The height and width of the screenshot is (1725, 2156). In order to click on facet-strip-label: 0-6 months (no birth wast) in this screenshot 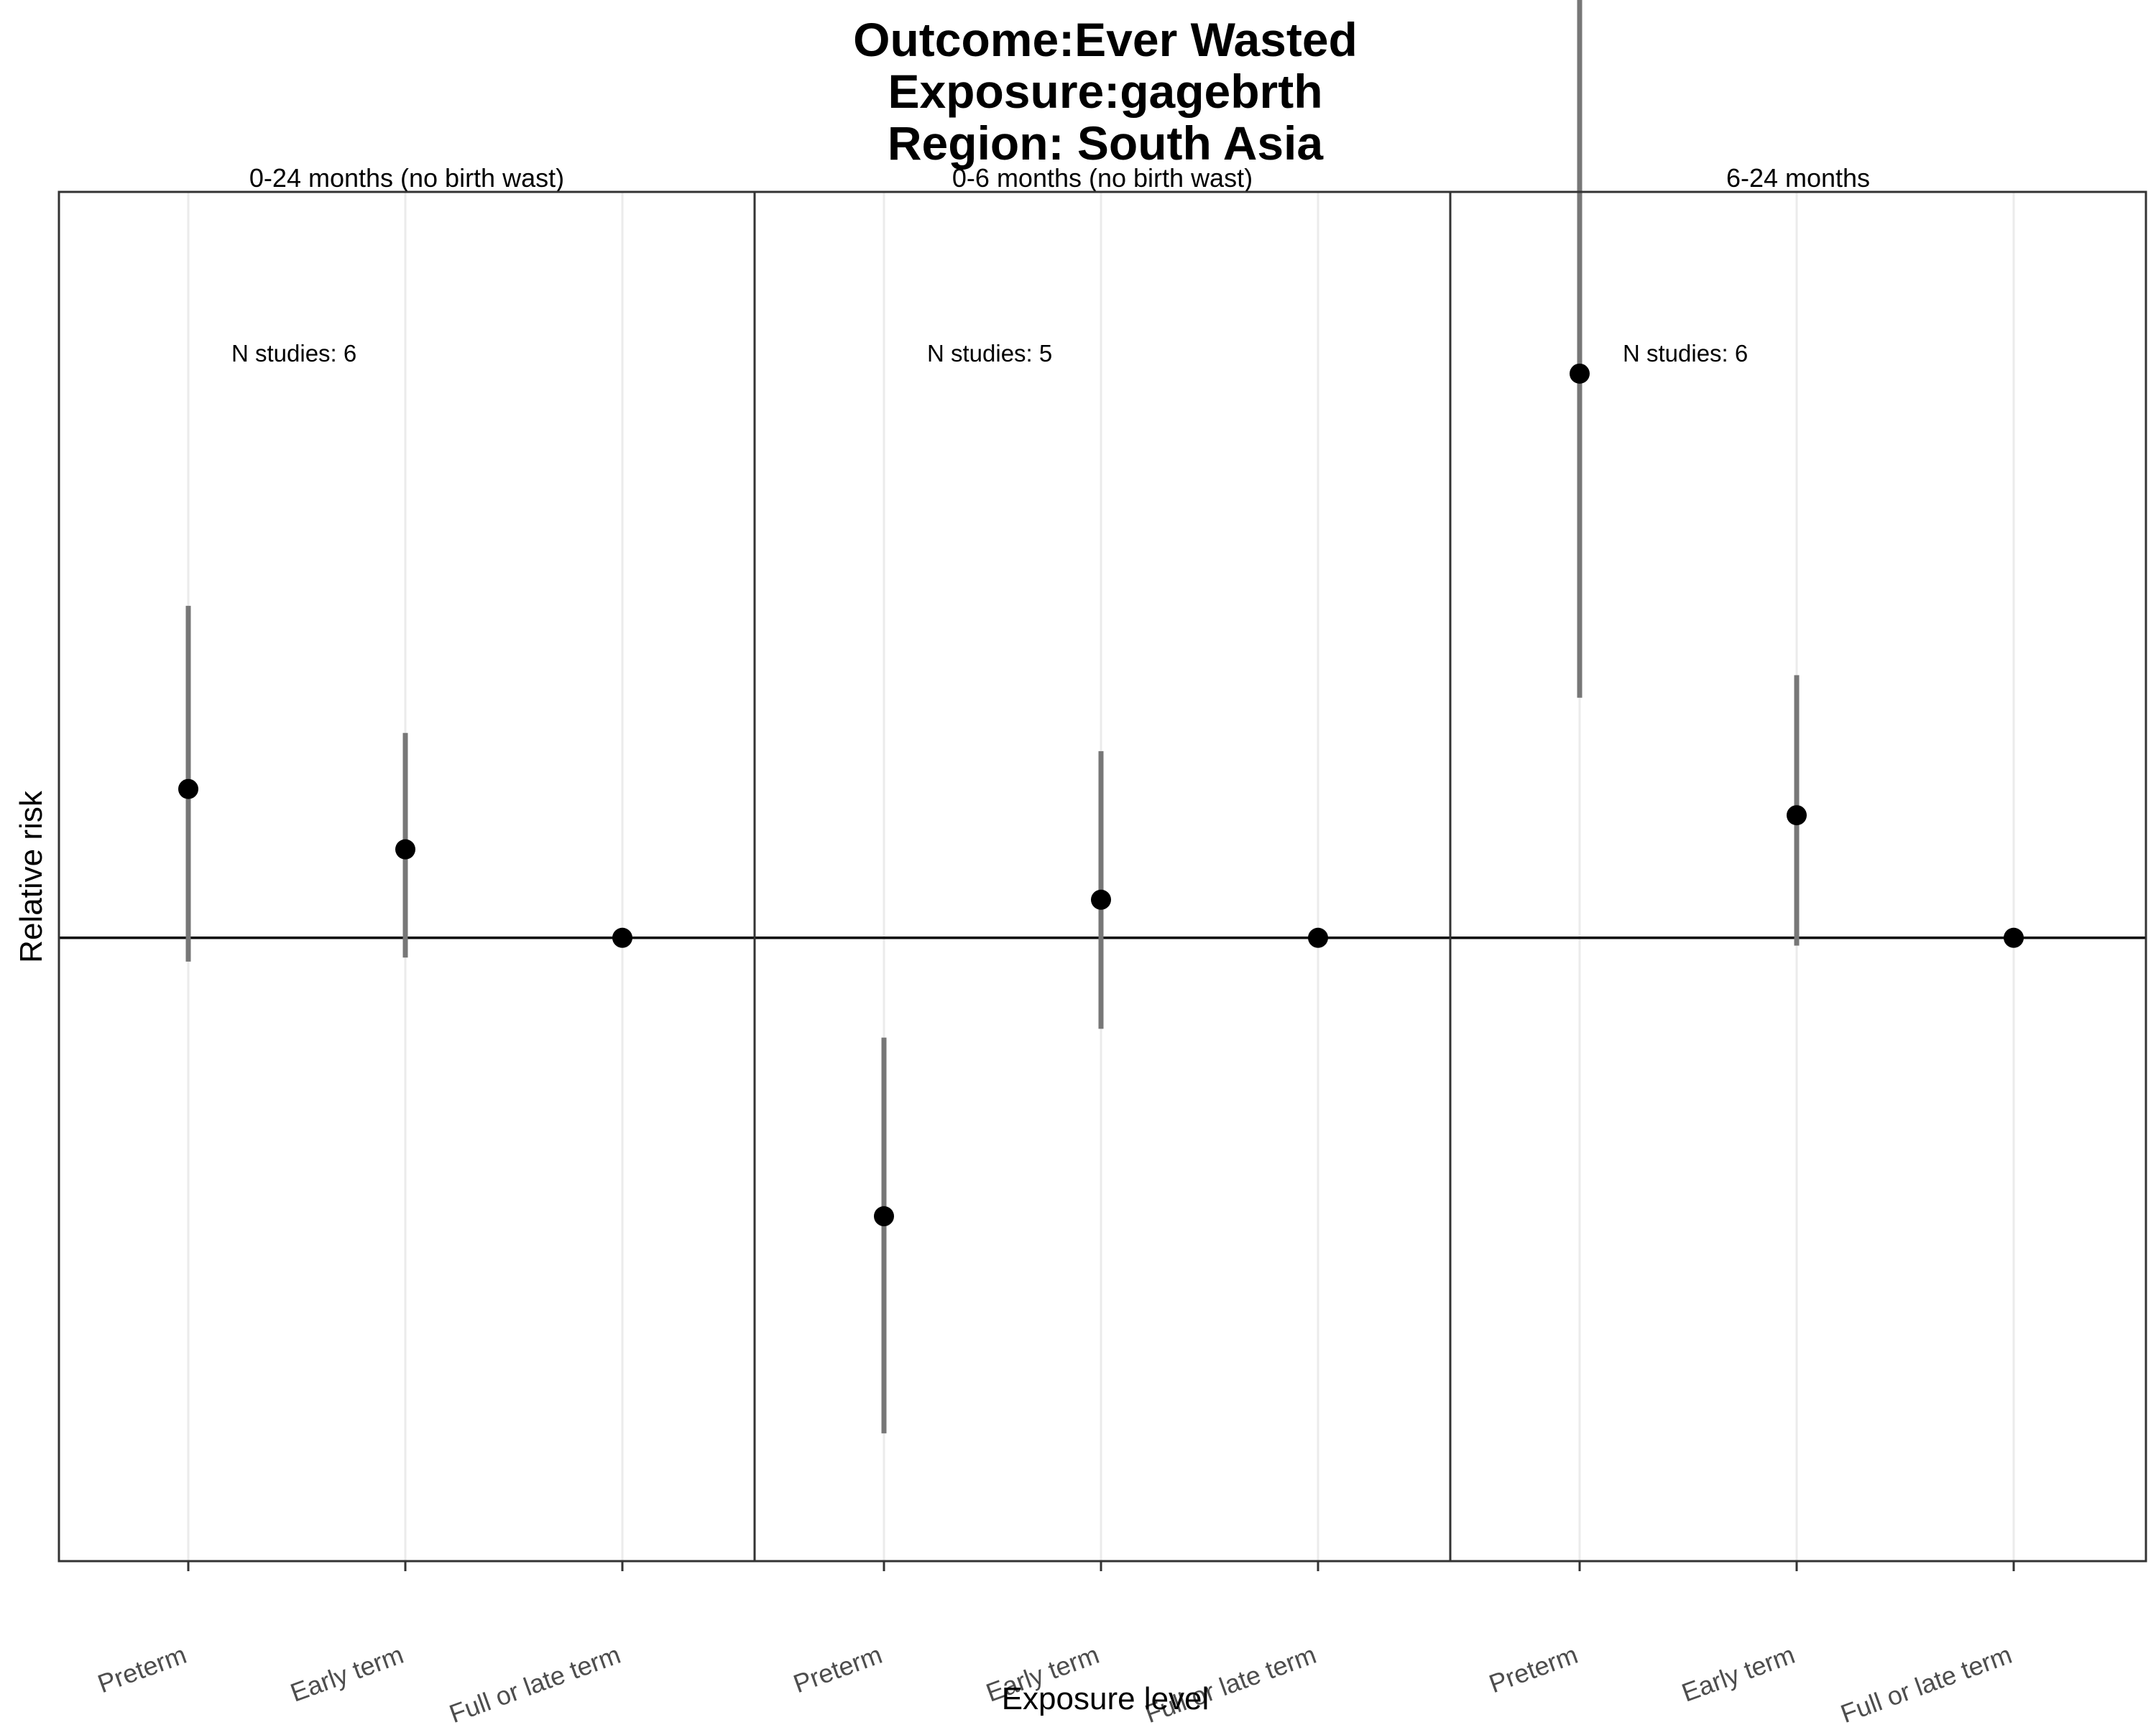, I will do `click(1103, 178)`.